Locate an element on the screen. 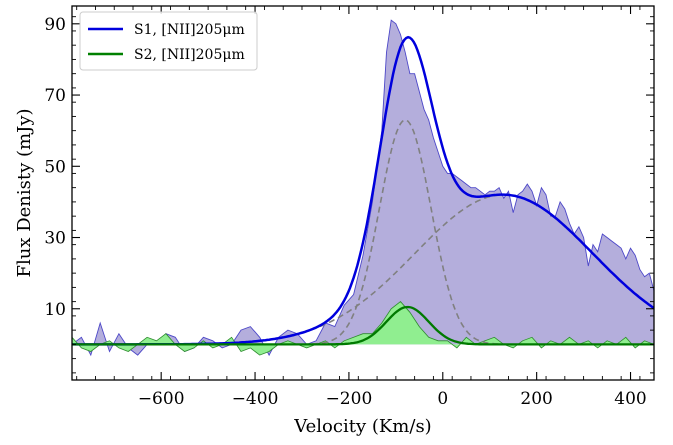 This screenshot has height=445, width=673. y-tick-label: 70 is located at coordinates (55, 96).